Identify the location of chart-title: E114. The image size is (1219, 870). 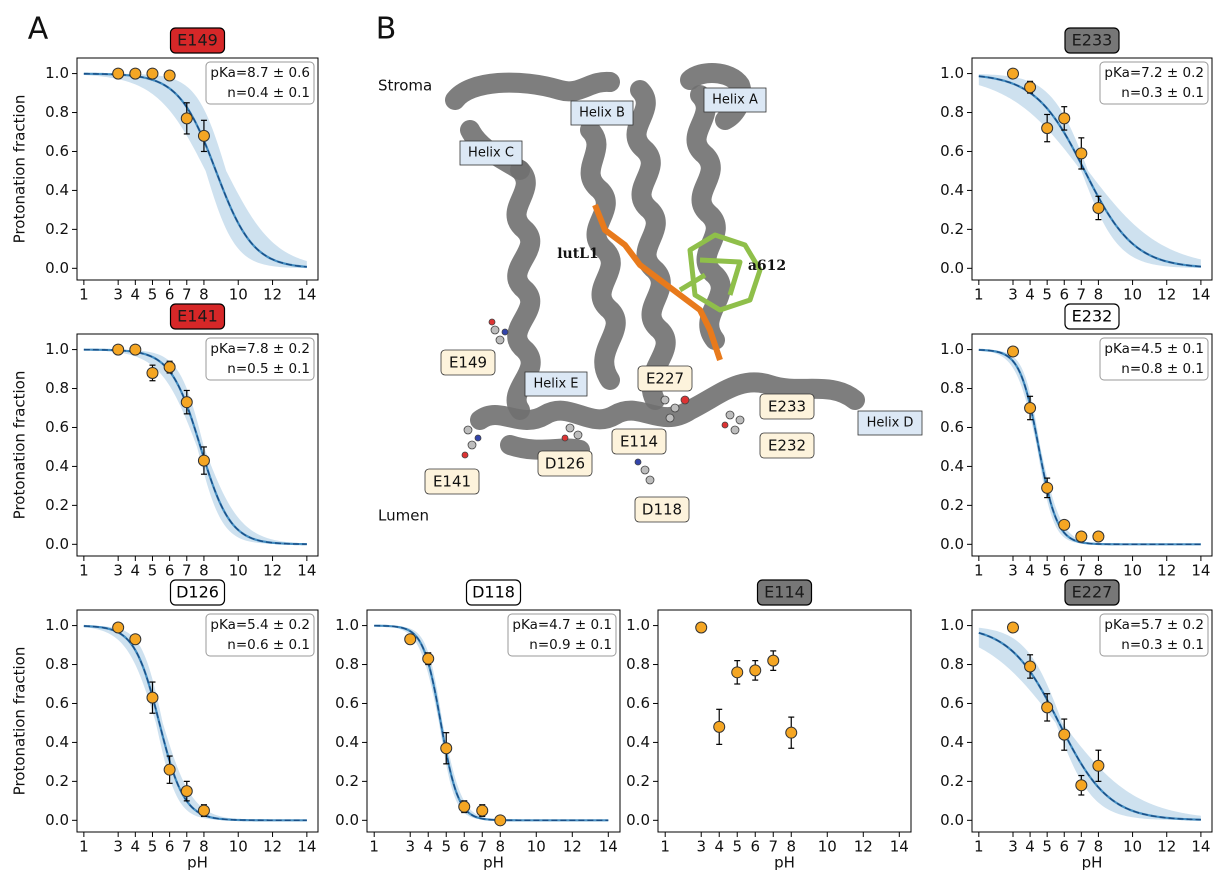
(784, 592).